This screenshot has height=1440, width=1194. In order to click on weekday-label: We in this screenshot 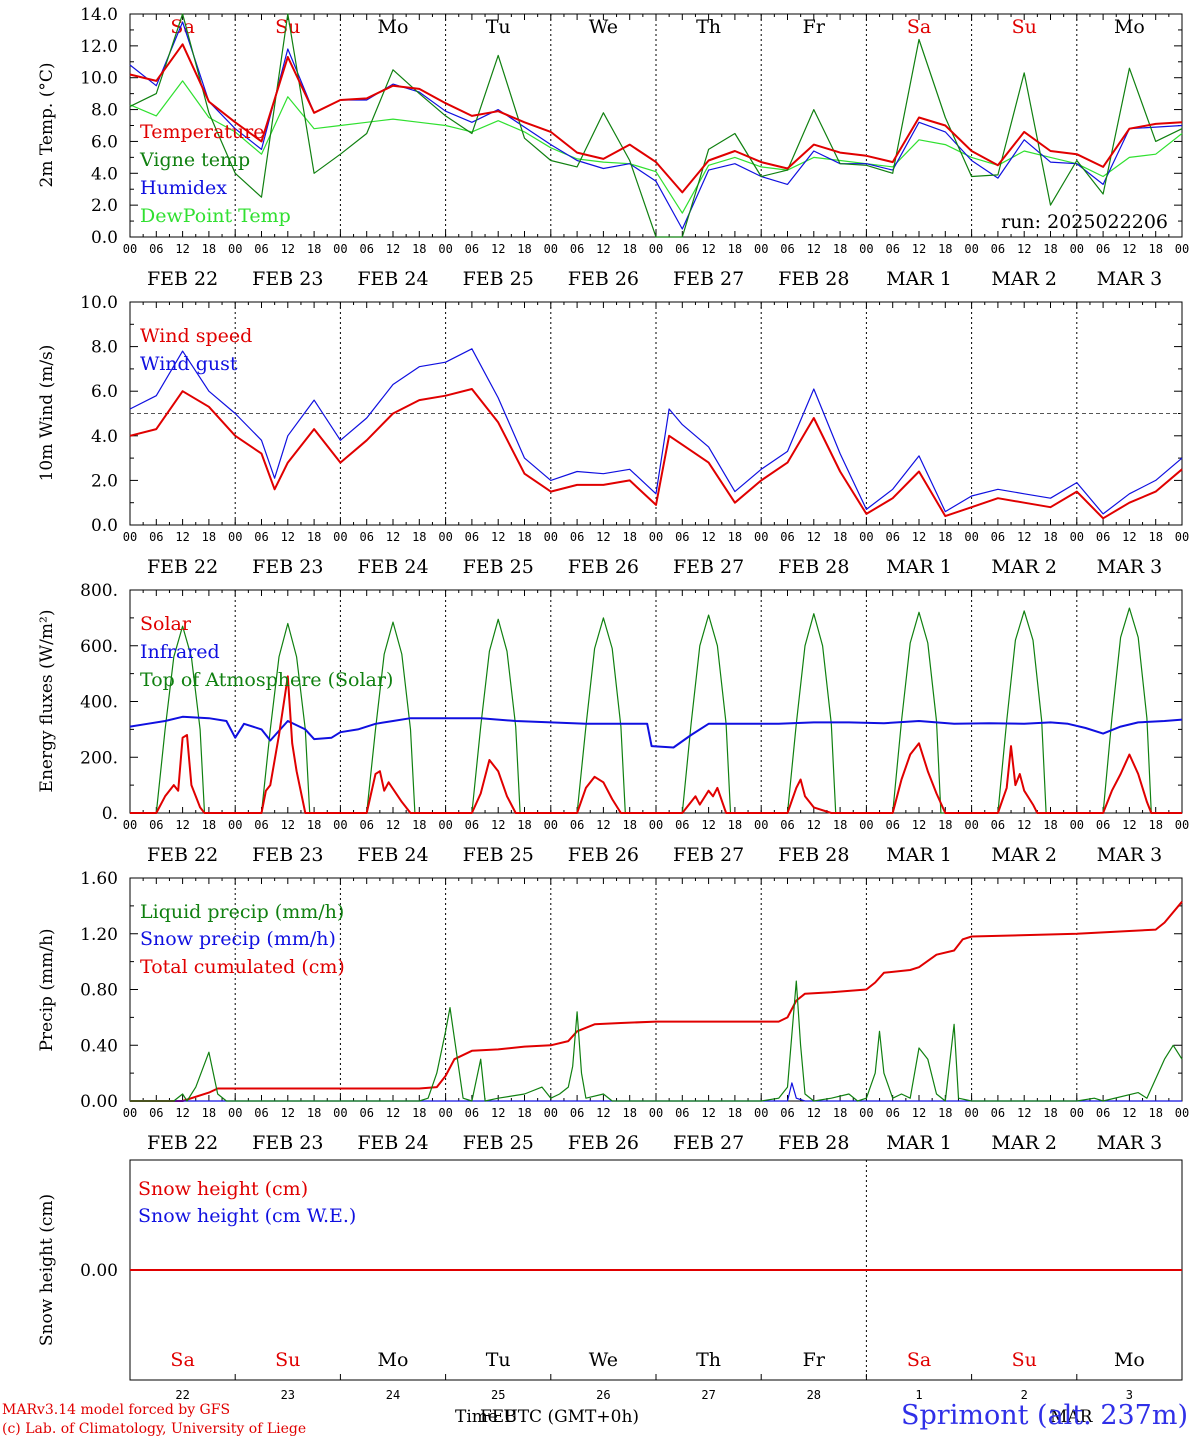, I will do `click(603, 27)`.